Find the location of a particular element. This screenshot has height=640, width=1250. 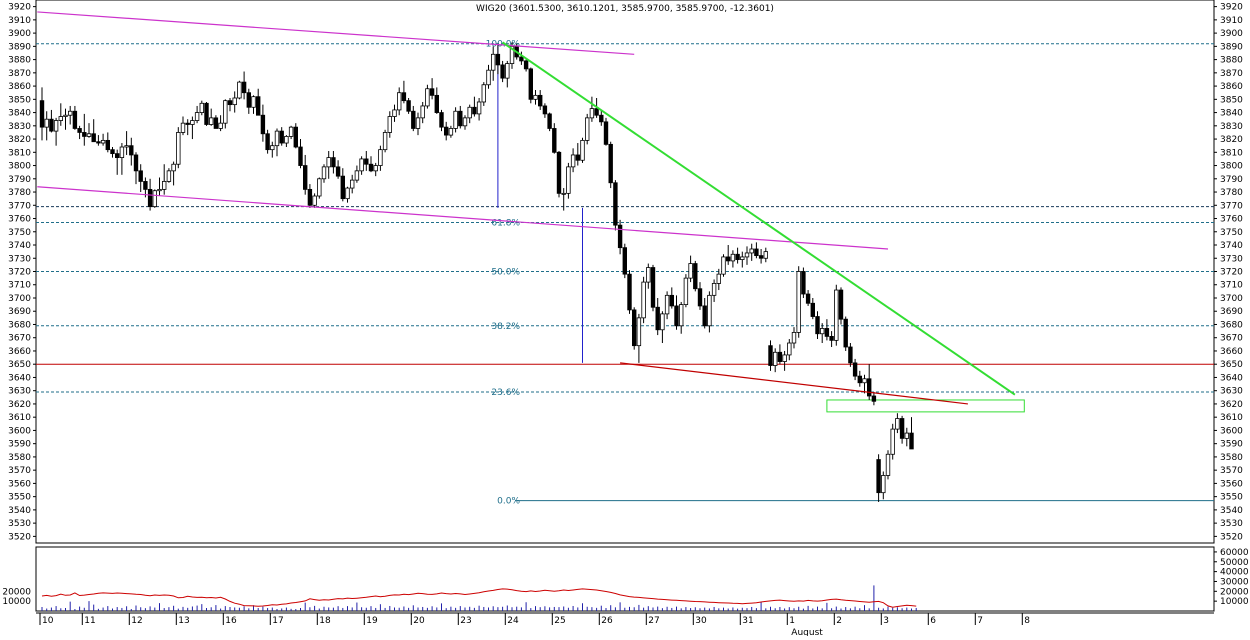

y-tick-label-left: 3550 is located at coordinates (19, 498).